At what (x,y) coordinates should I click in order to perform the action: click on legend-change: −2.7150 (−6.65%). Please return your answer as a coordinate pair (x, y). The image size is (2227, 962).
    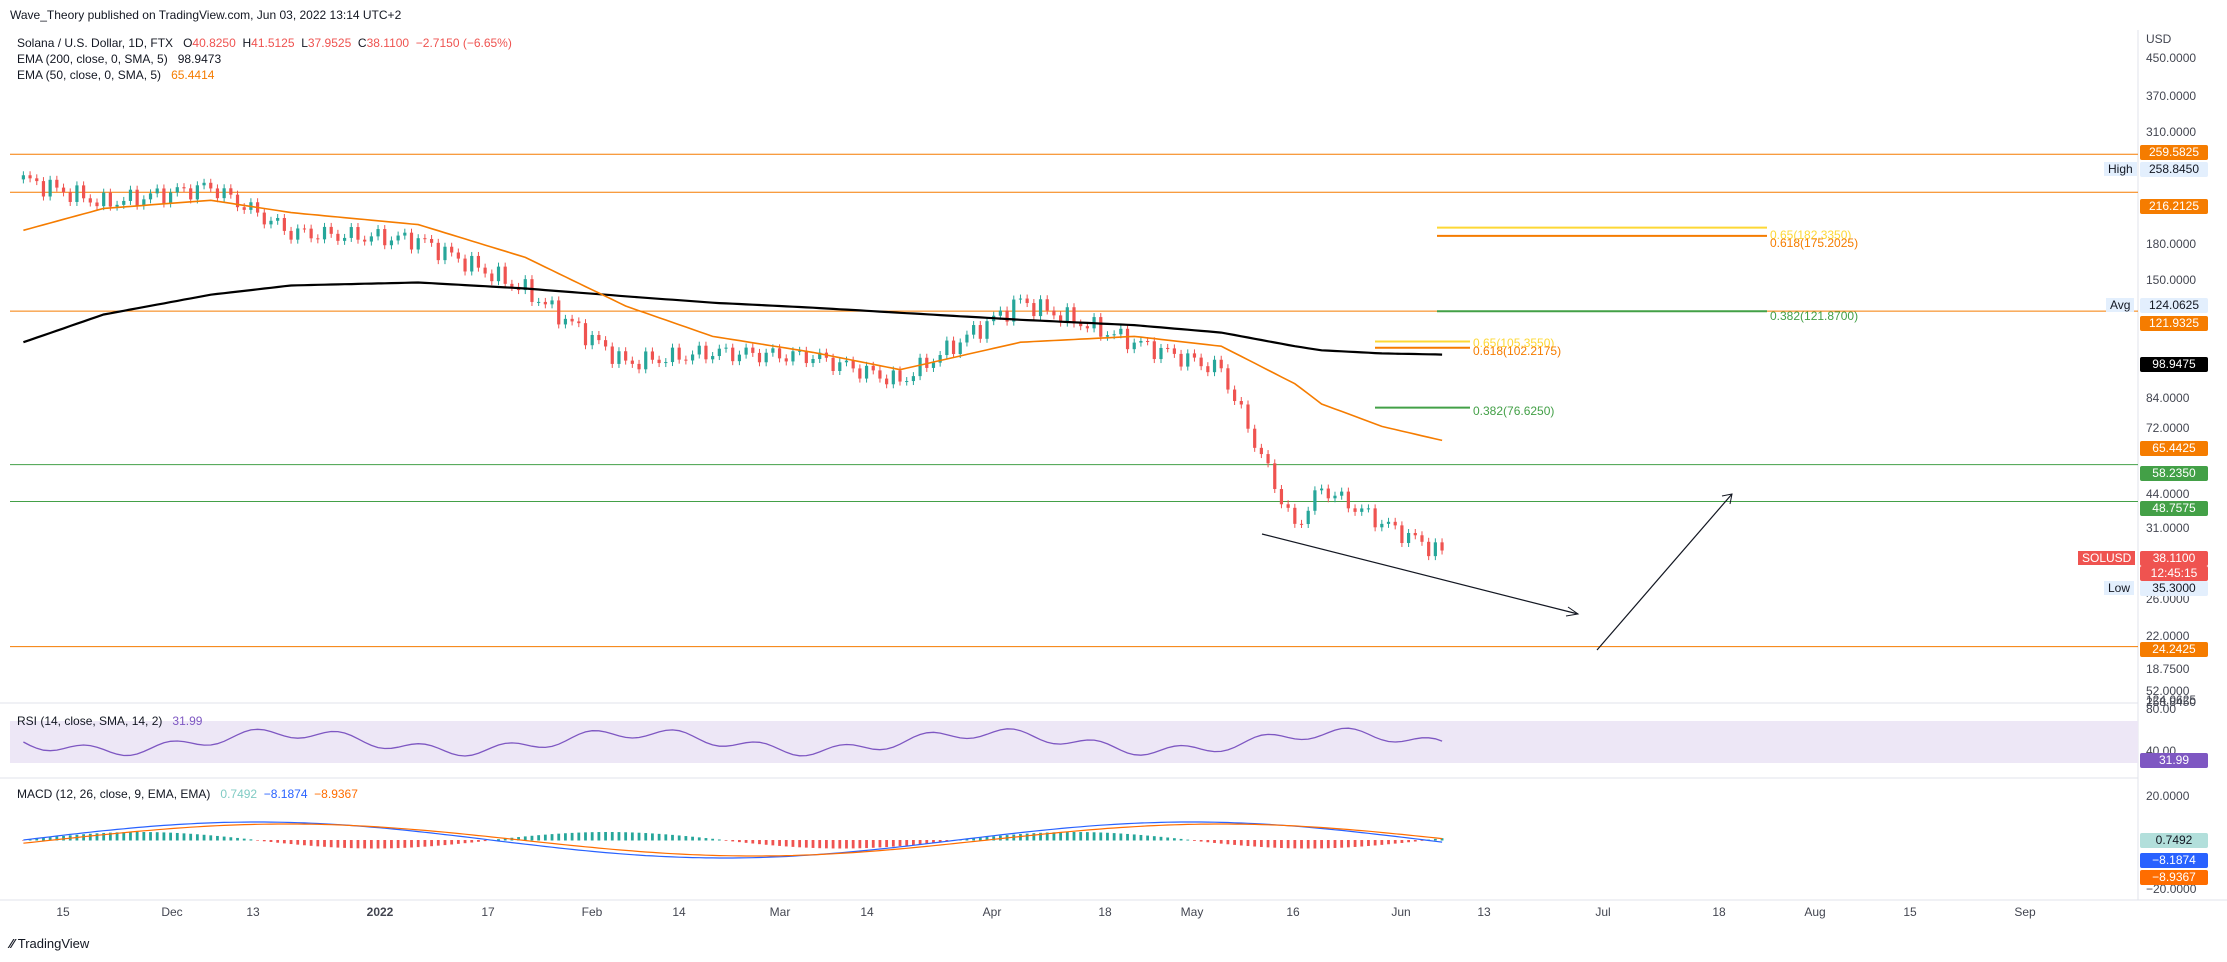
    Looking at the image, I should click on (463, 43).